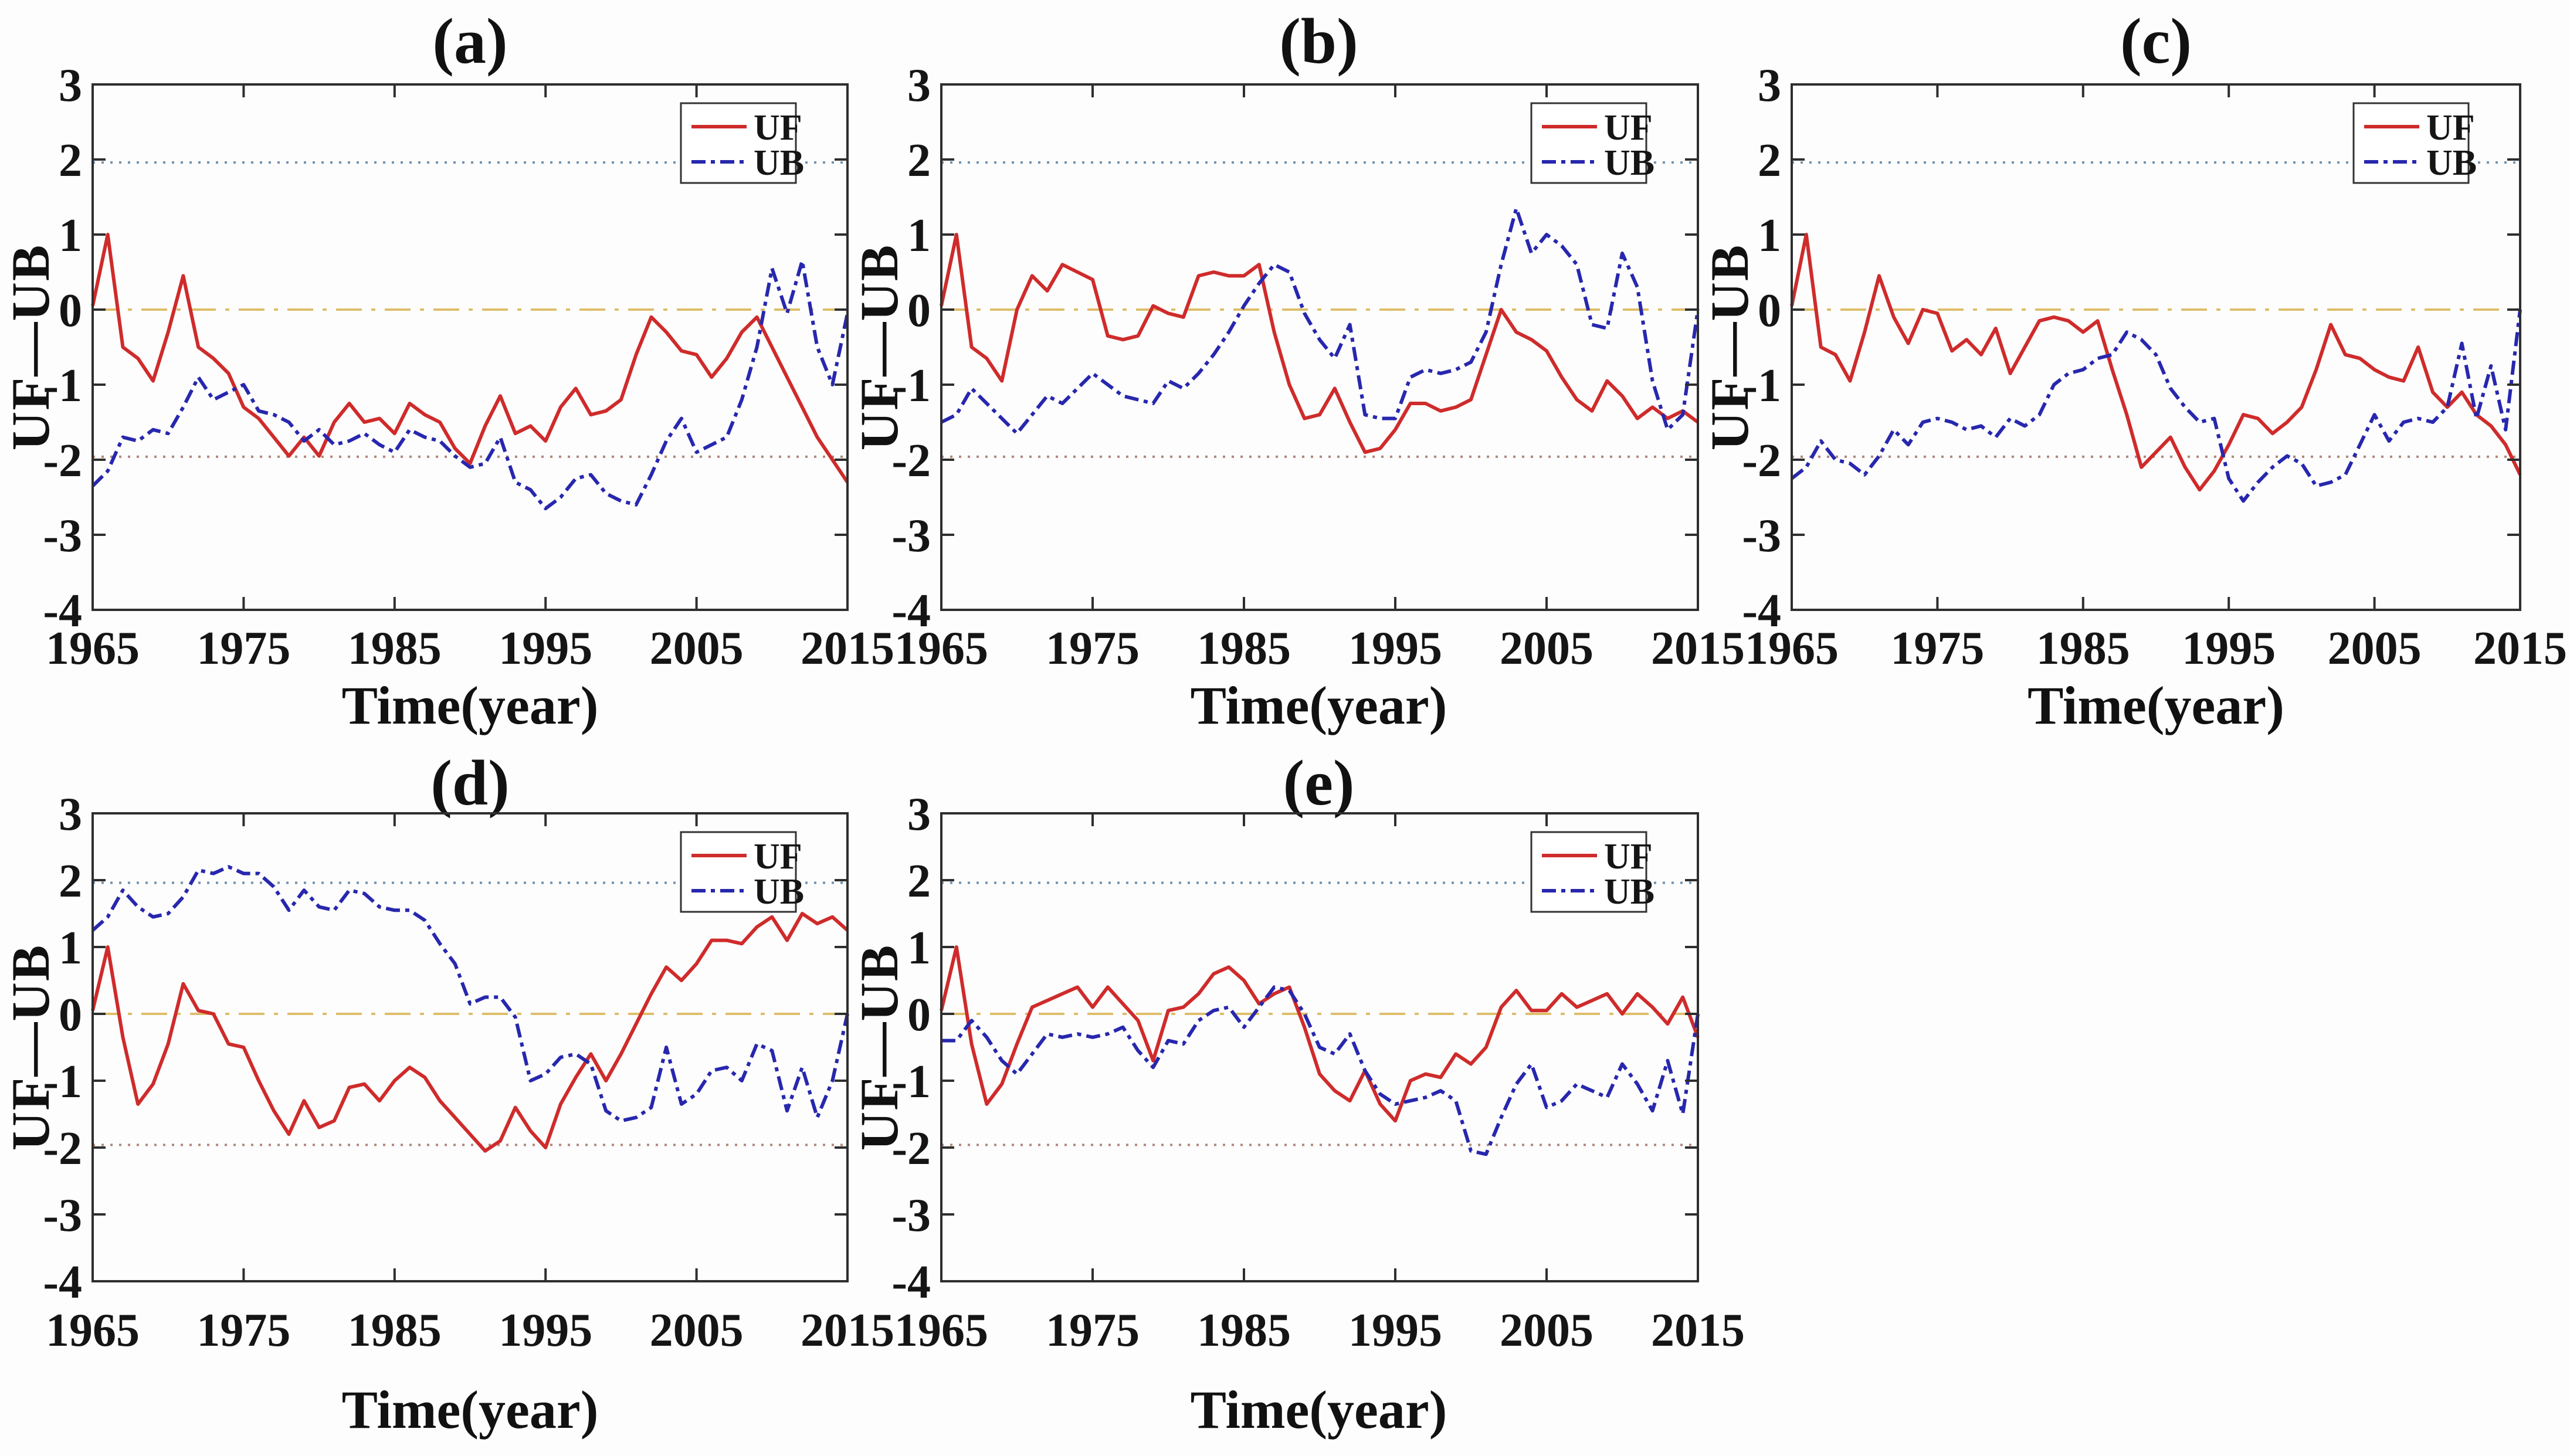 This screenshot has width=2570, height=1456. Describe the element at coordinates (470, 783) in the screenshot. I see `panel-d-title: (d)` at that location.